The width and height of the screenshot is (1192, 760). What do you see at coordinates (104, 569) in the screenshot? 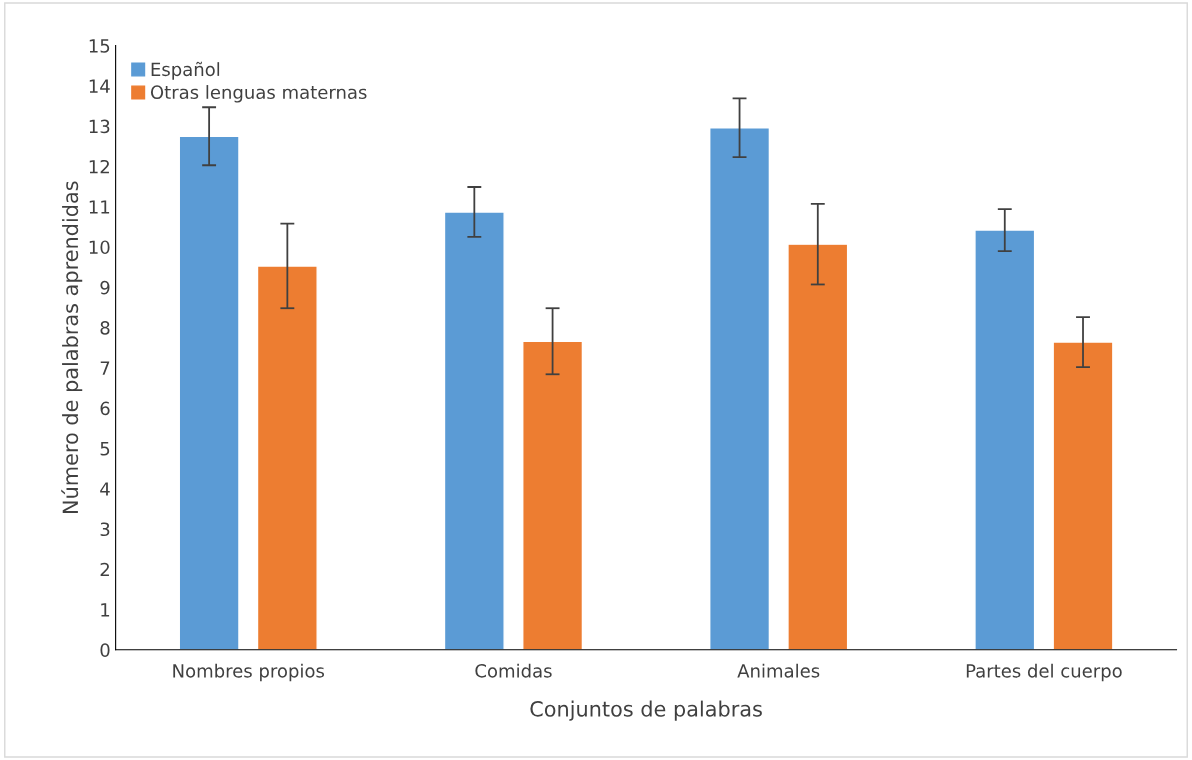
I see `y-tick-label: 2` at bounding box center [104, 569].